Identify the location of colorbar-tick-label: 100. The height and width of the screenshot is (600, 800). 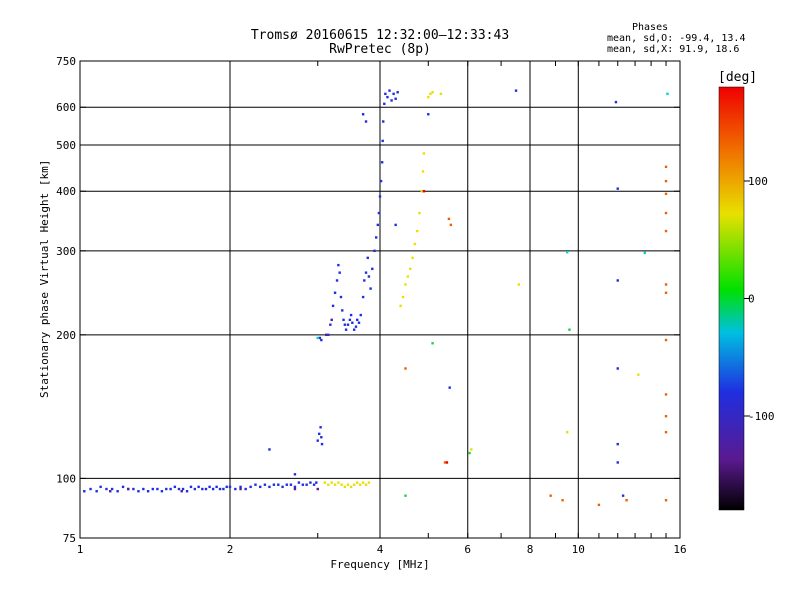
(758, 181).